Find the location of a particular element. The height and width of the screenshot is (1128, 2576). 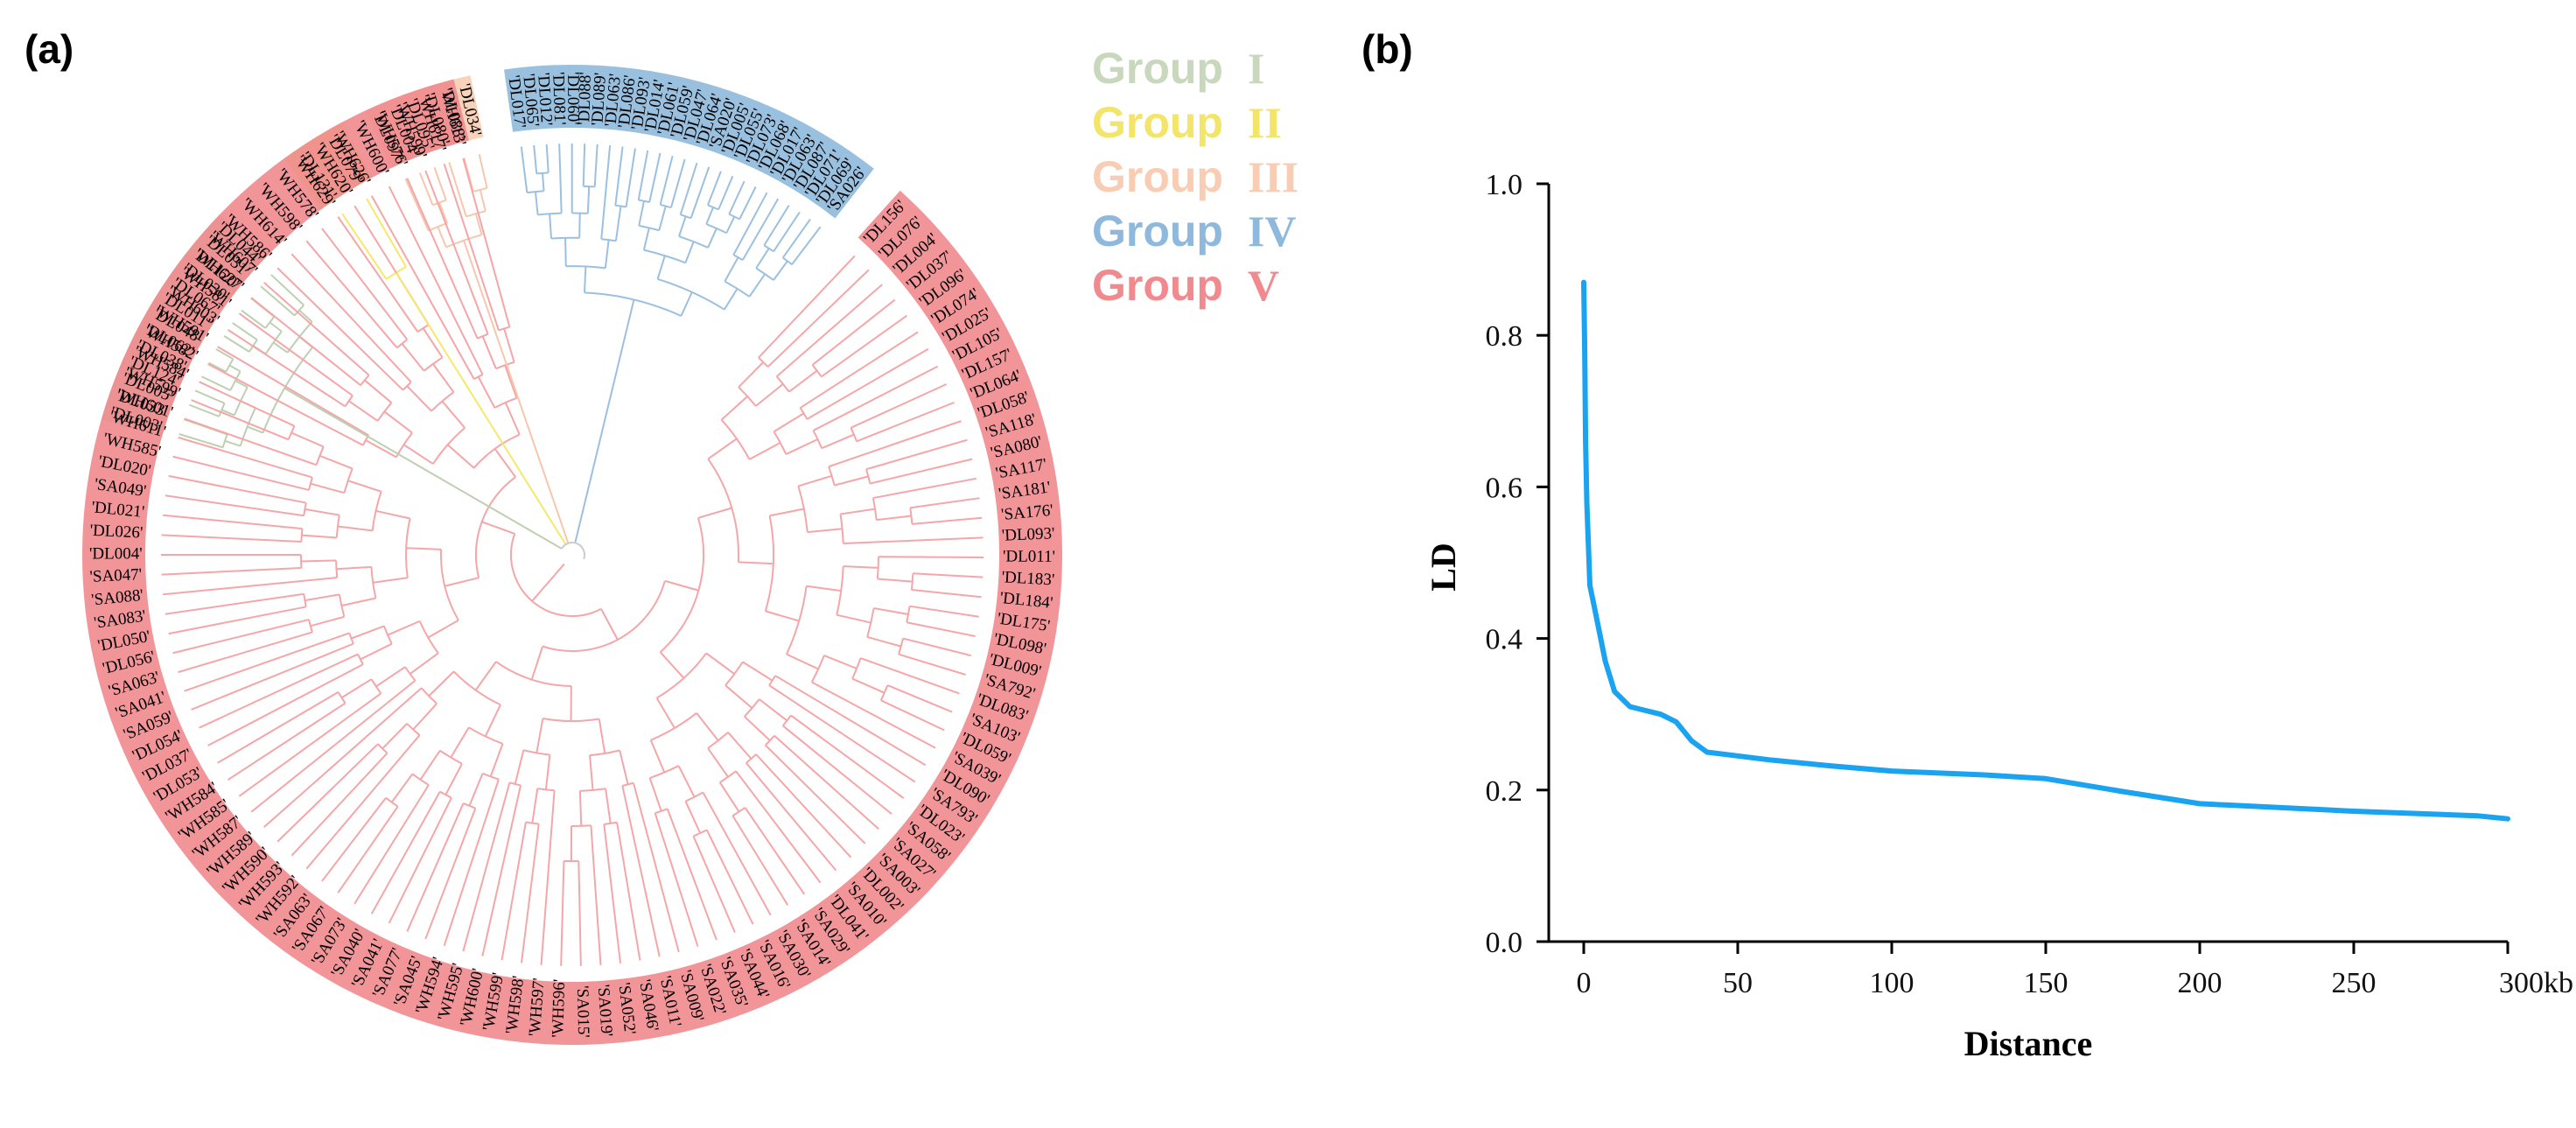

y-axis-ticks: 0.0 0.2 0.4 0.6 0.8 1.0 is located at coordinates (1517, 564).